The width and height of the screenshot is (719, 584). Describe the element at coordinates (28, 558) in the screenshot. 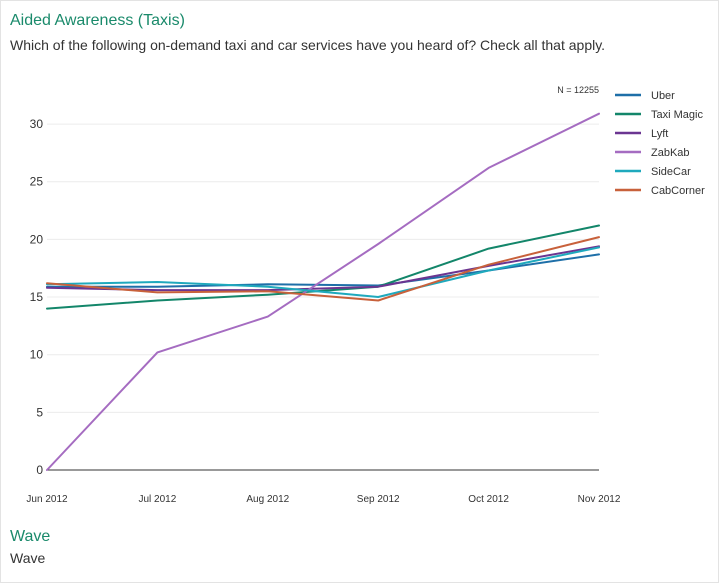

I see `wave-section-subtitle: Wave` at that location.